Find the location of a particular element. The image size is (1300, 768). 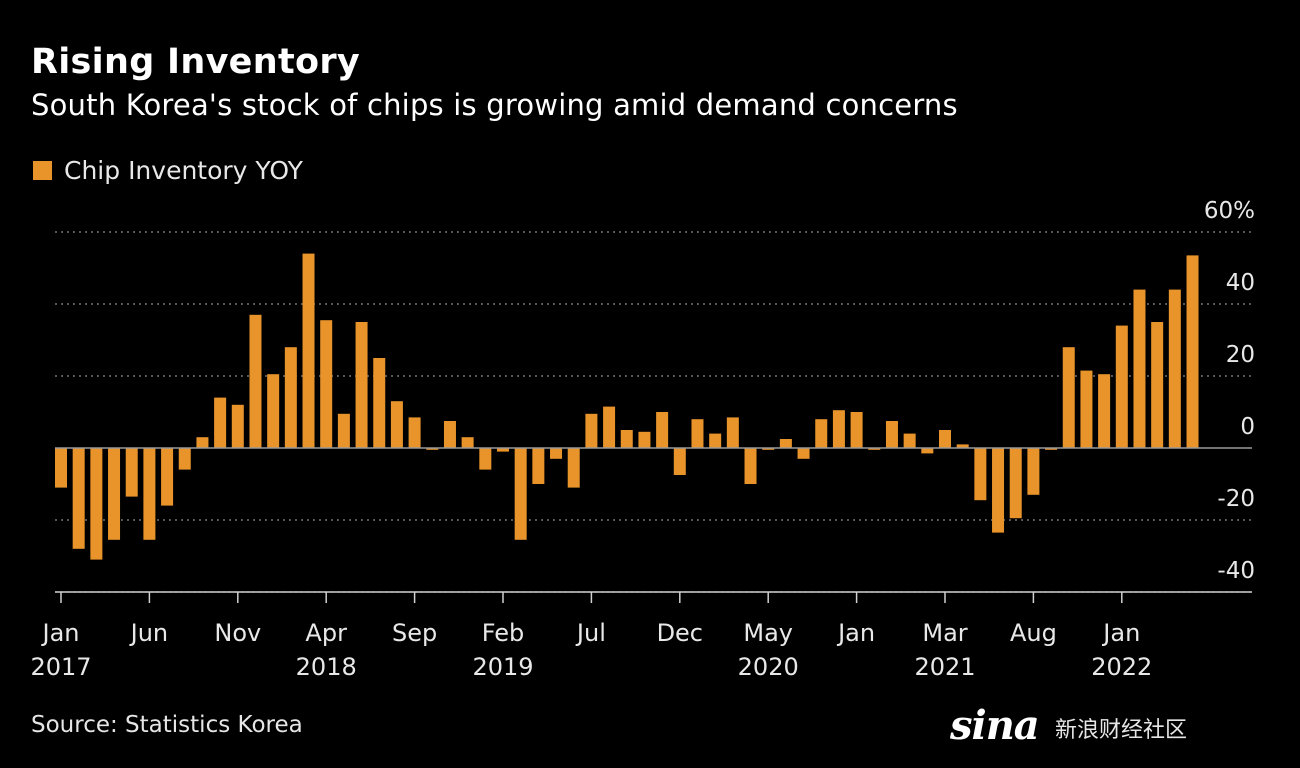

x-tick-label: May is located at coordinates (768, 633).